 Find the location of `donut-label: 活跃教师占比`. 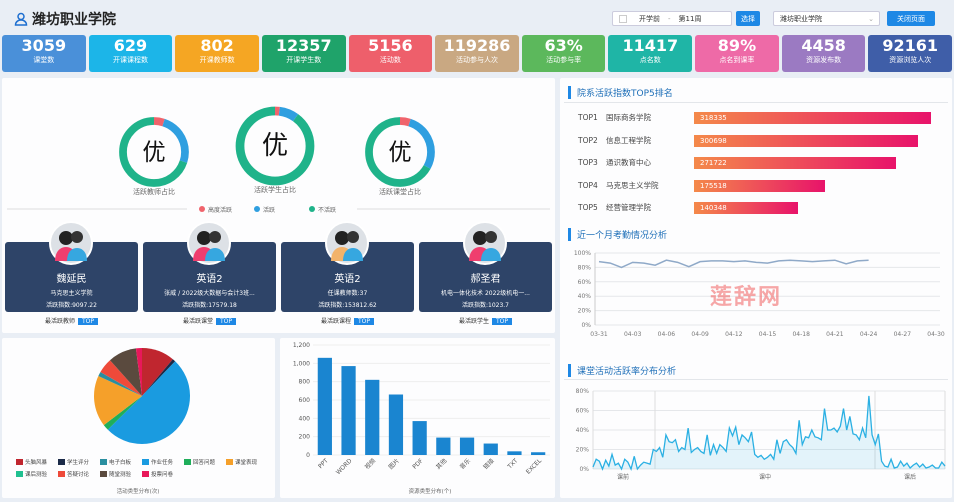

donut-label: 活跃教师占比 is located at coordinates (154, 191).